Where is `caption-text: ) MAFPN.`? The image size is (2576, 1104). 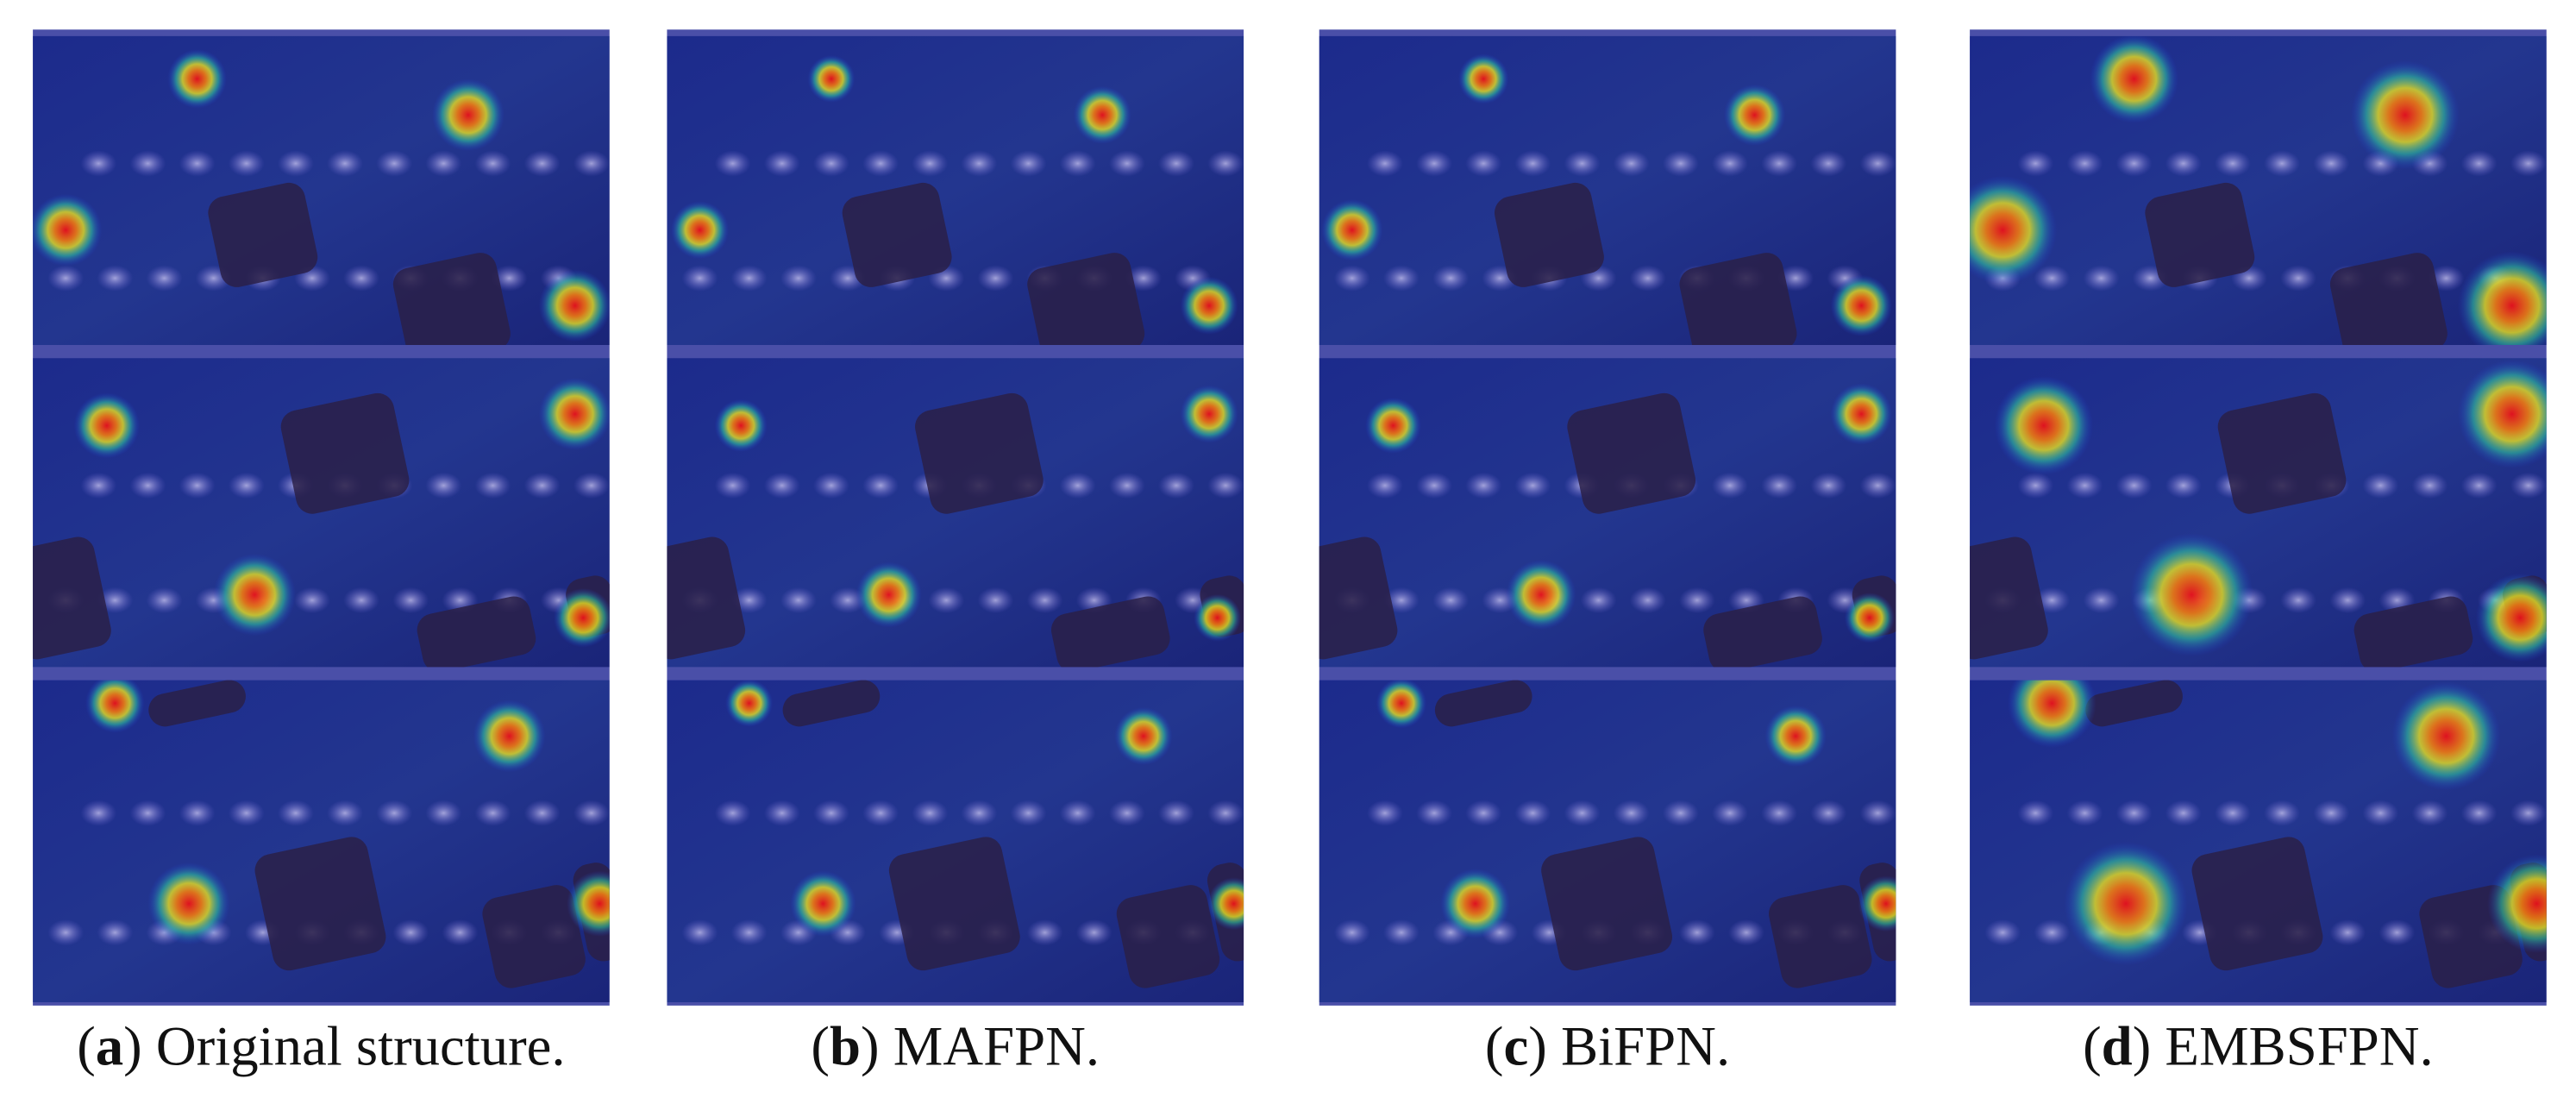
caption-text: ) MAFPN. is located at coordinates (981, 1046).